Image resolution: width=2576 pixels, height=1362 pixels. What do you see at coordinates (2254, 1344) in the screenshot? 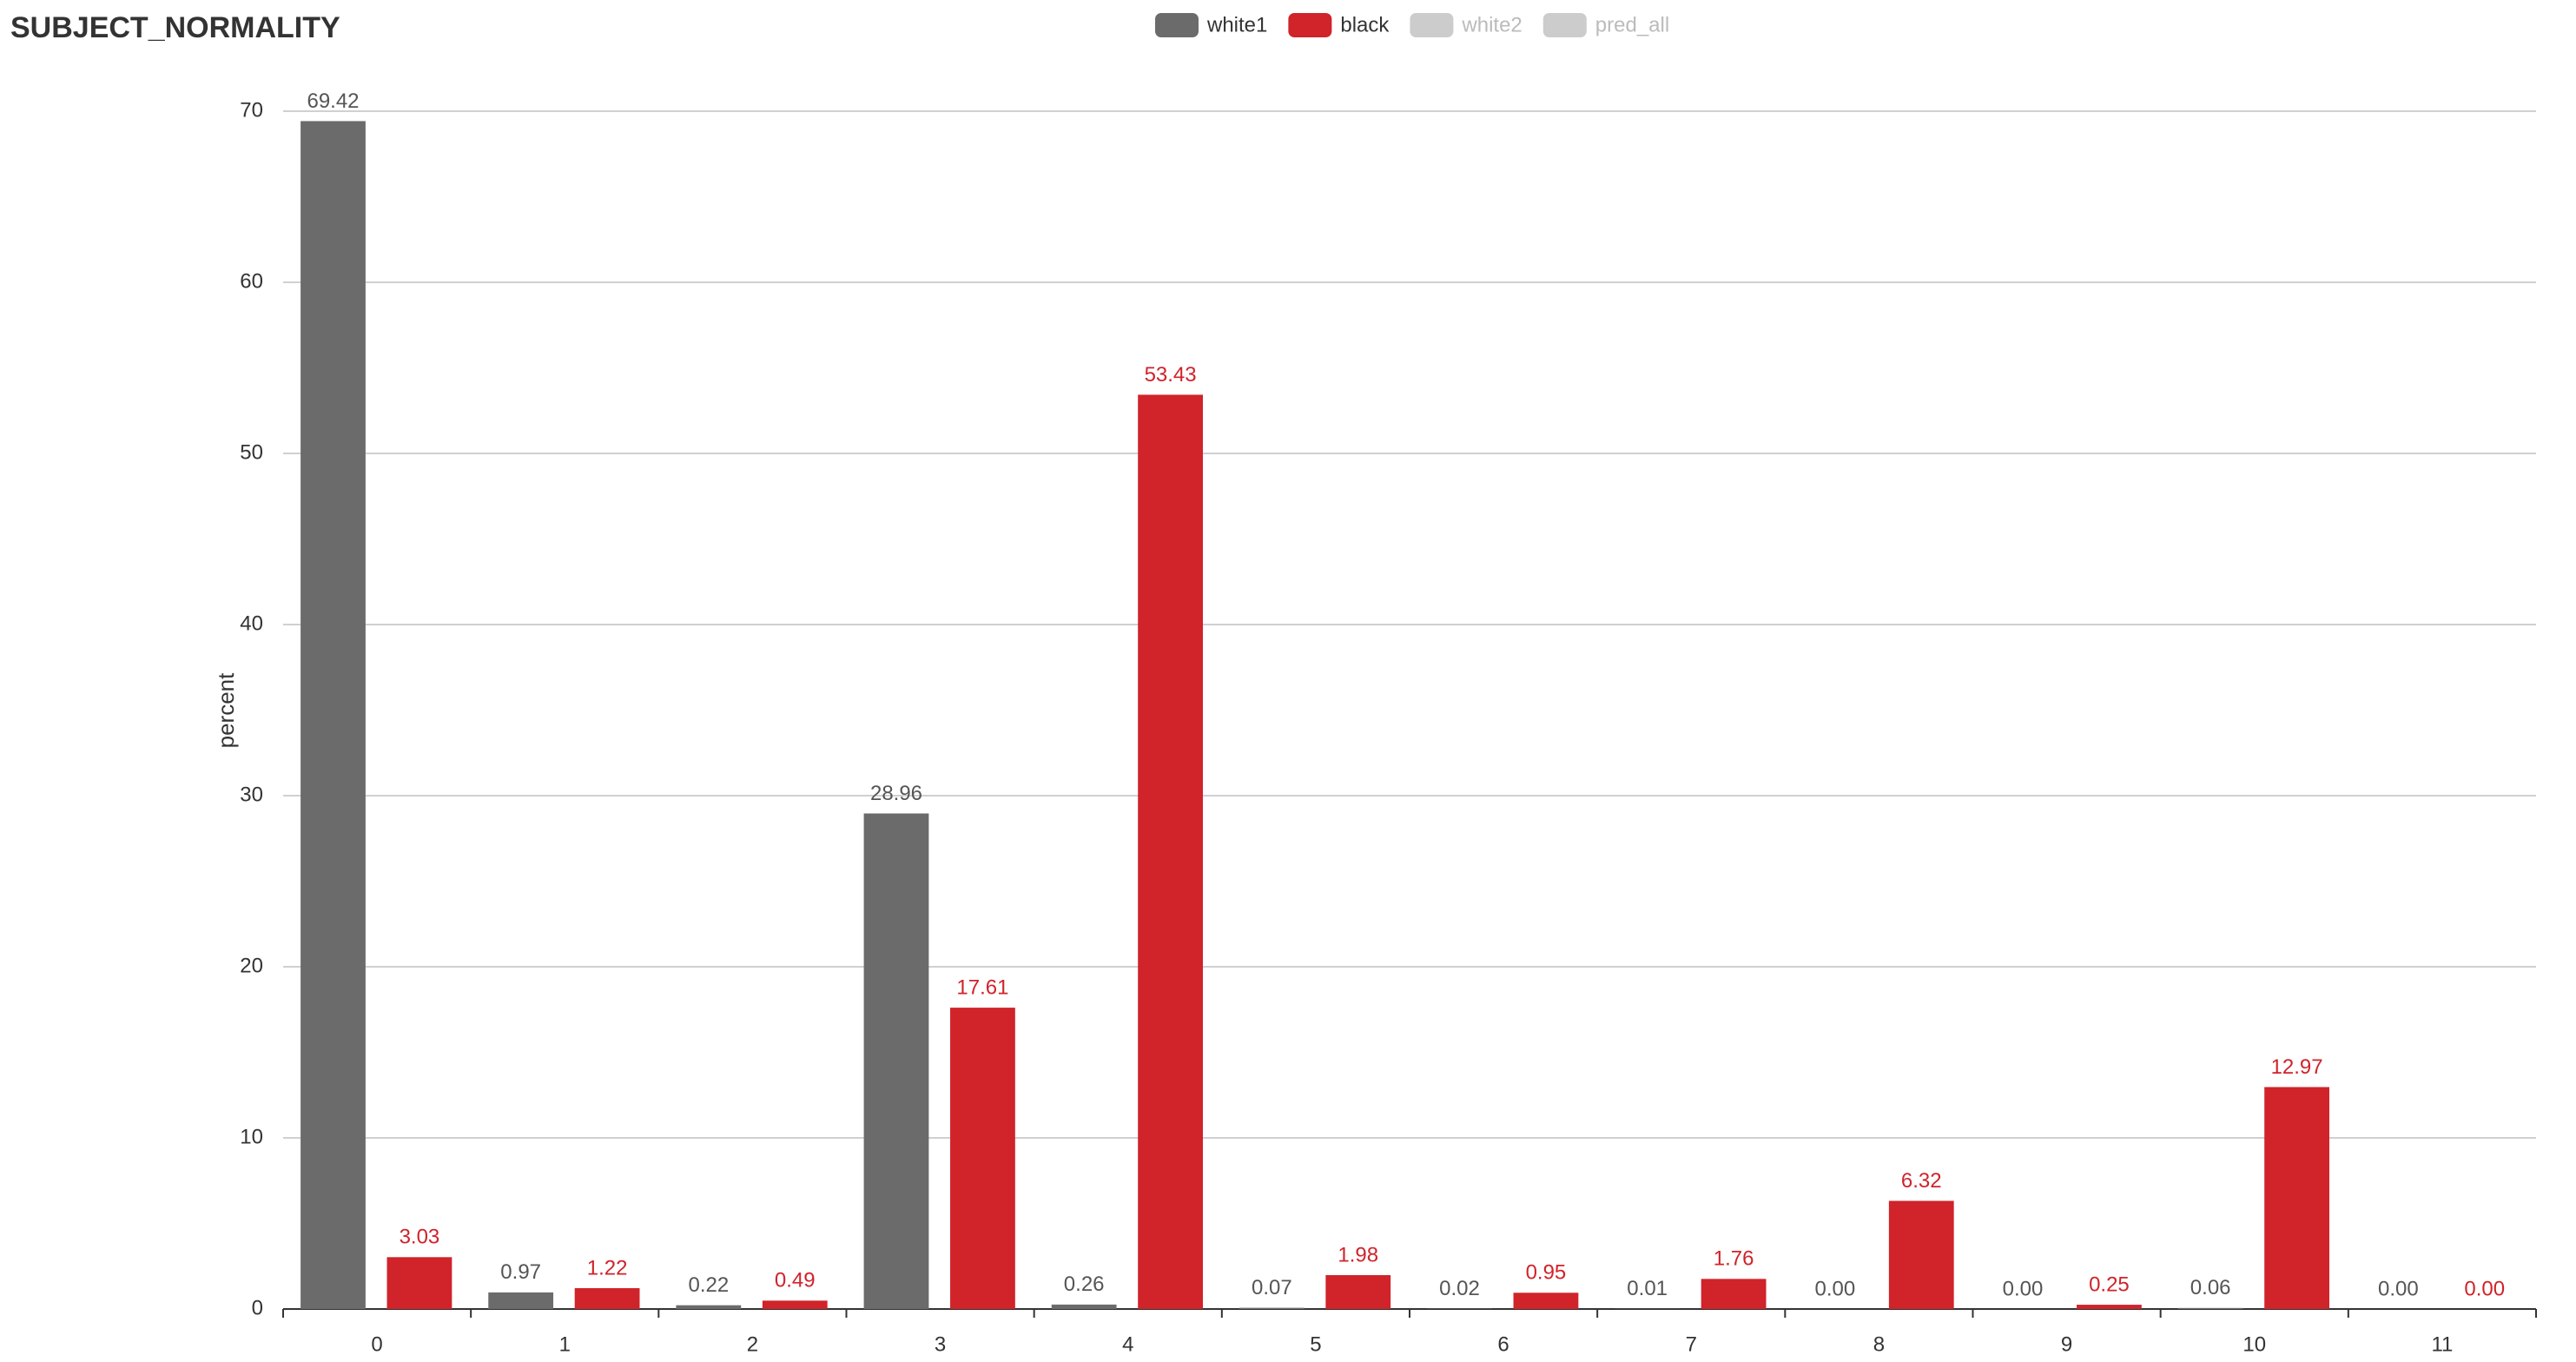
I see `x-tick-label: 10` at bounding box center [2254, 1344].